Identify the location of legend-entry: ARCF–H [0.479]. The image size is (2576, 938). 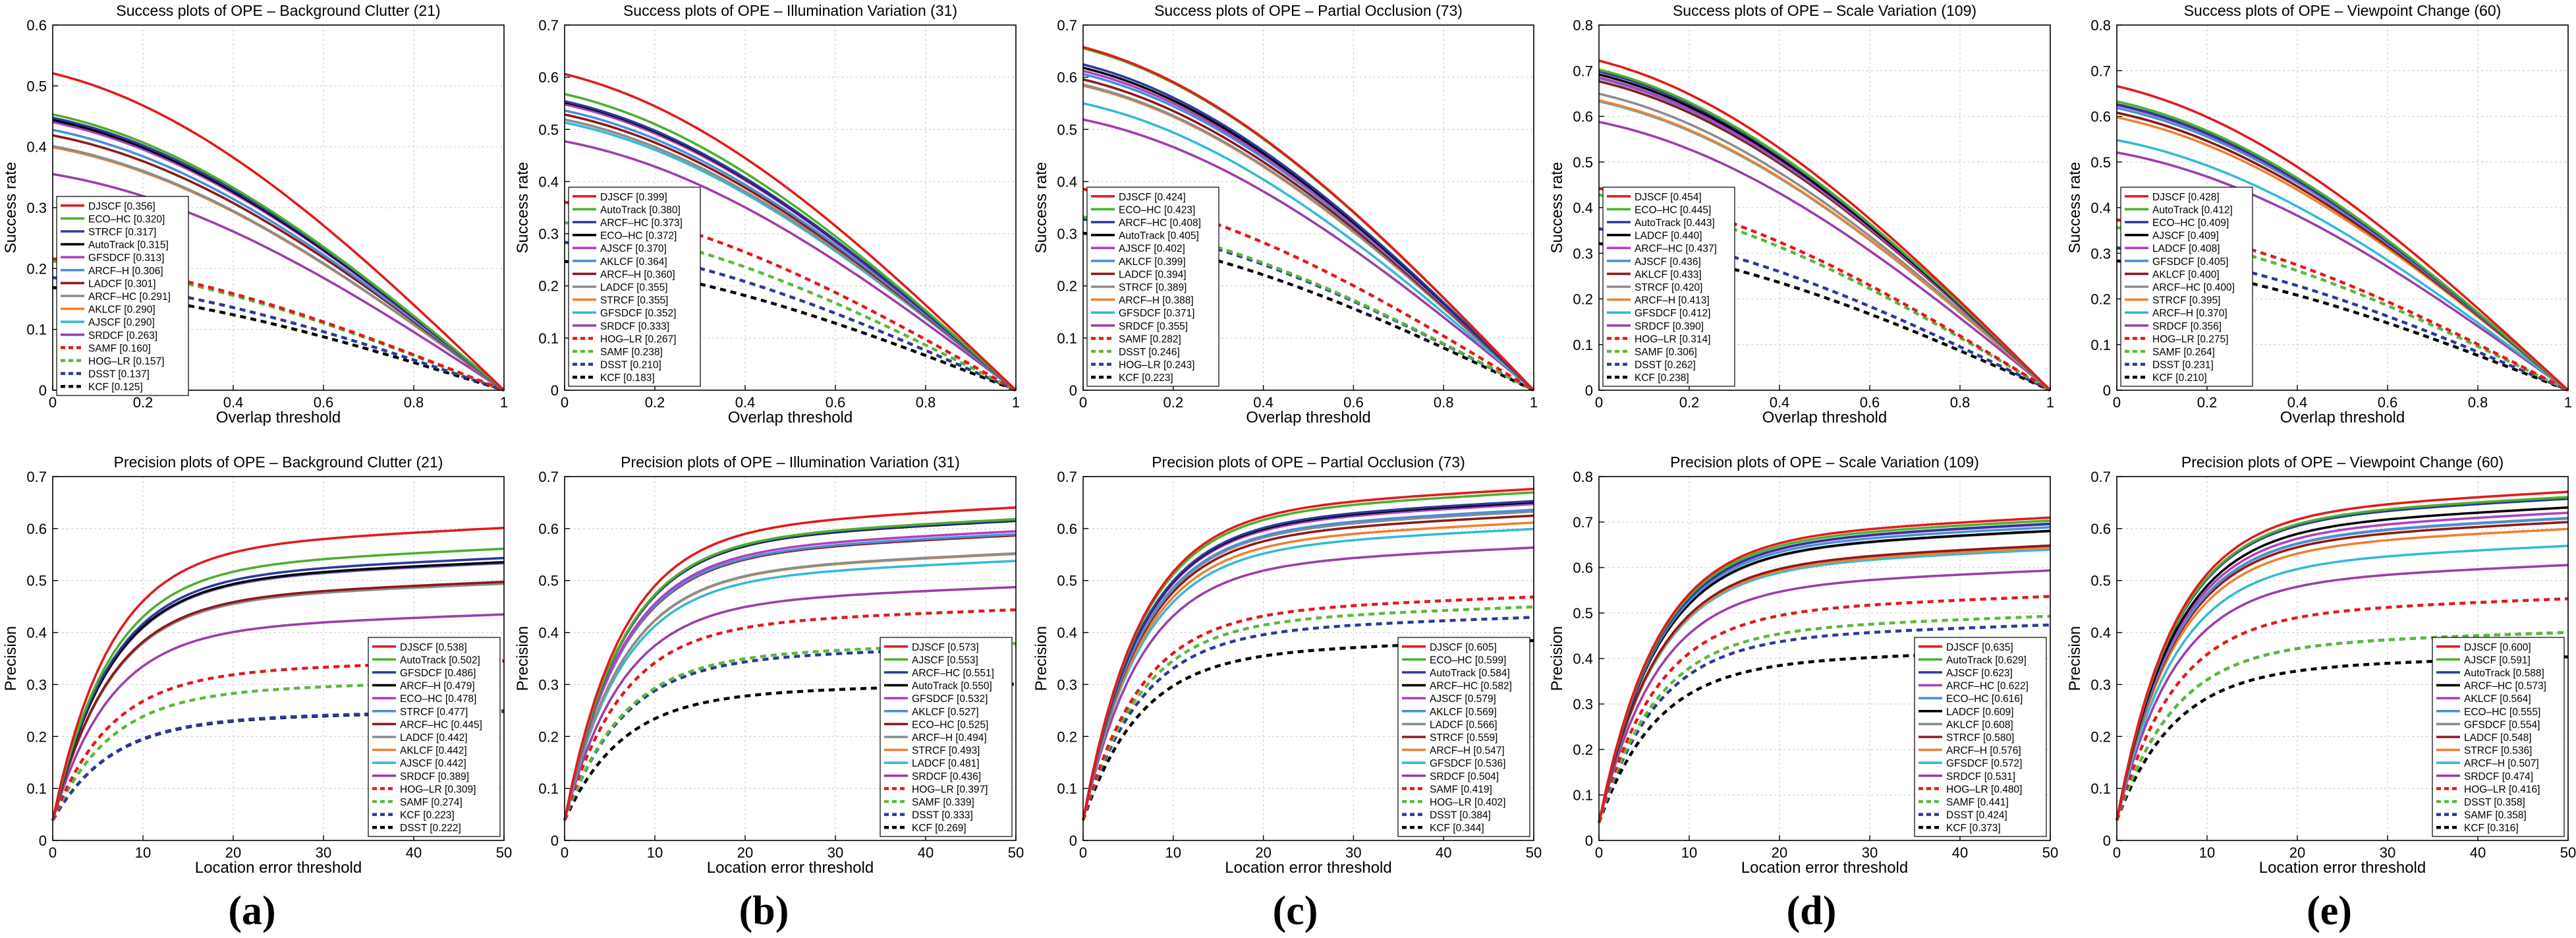
(437, 687).